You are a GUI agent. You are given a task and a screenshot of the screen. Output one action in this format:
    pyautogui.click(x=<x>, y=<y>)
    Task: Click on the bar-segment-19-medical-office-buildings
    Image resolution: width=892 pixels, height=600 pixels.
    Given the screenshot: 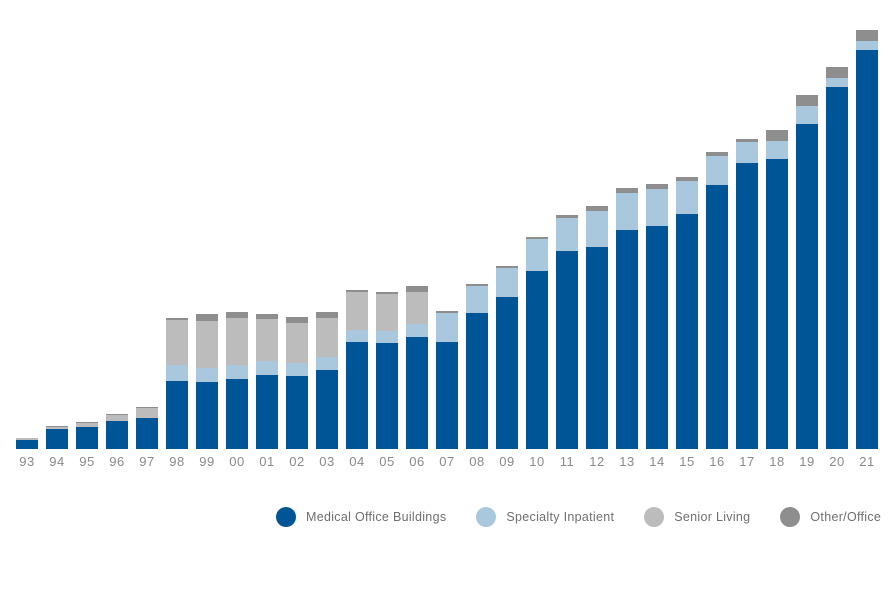 What is the action you would take?
    pyautogui.click(x=807, y=286)
    